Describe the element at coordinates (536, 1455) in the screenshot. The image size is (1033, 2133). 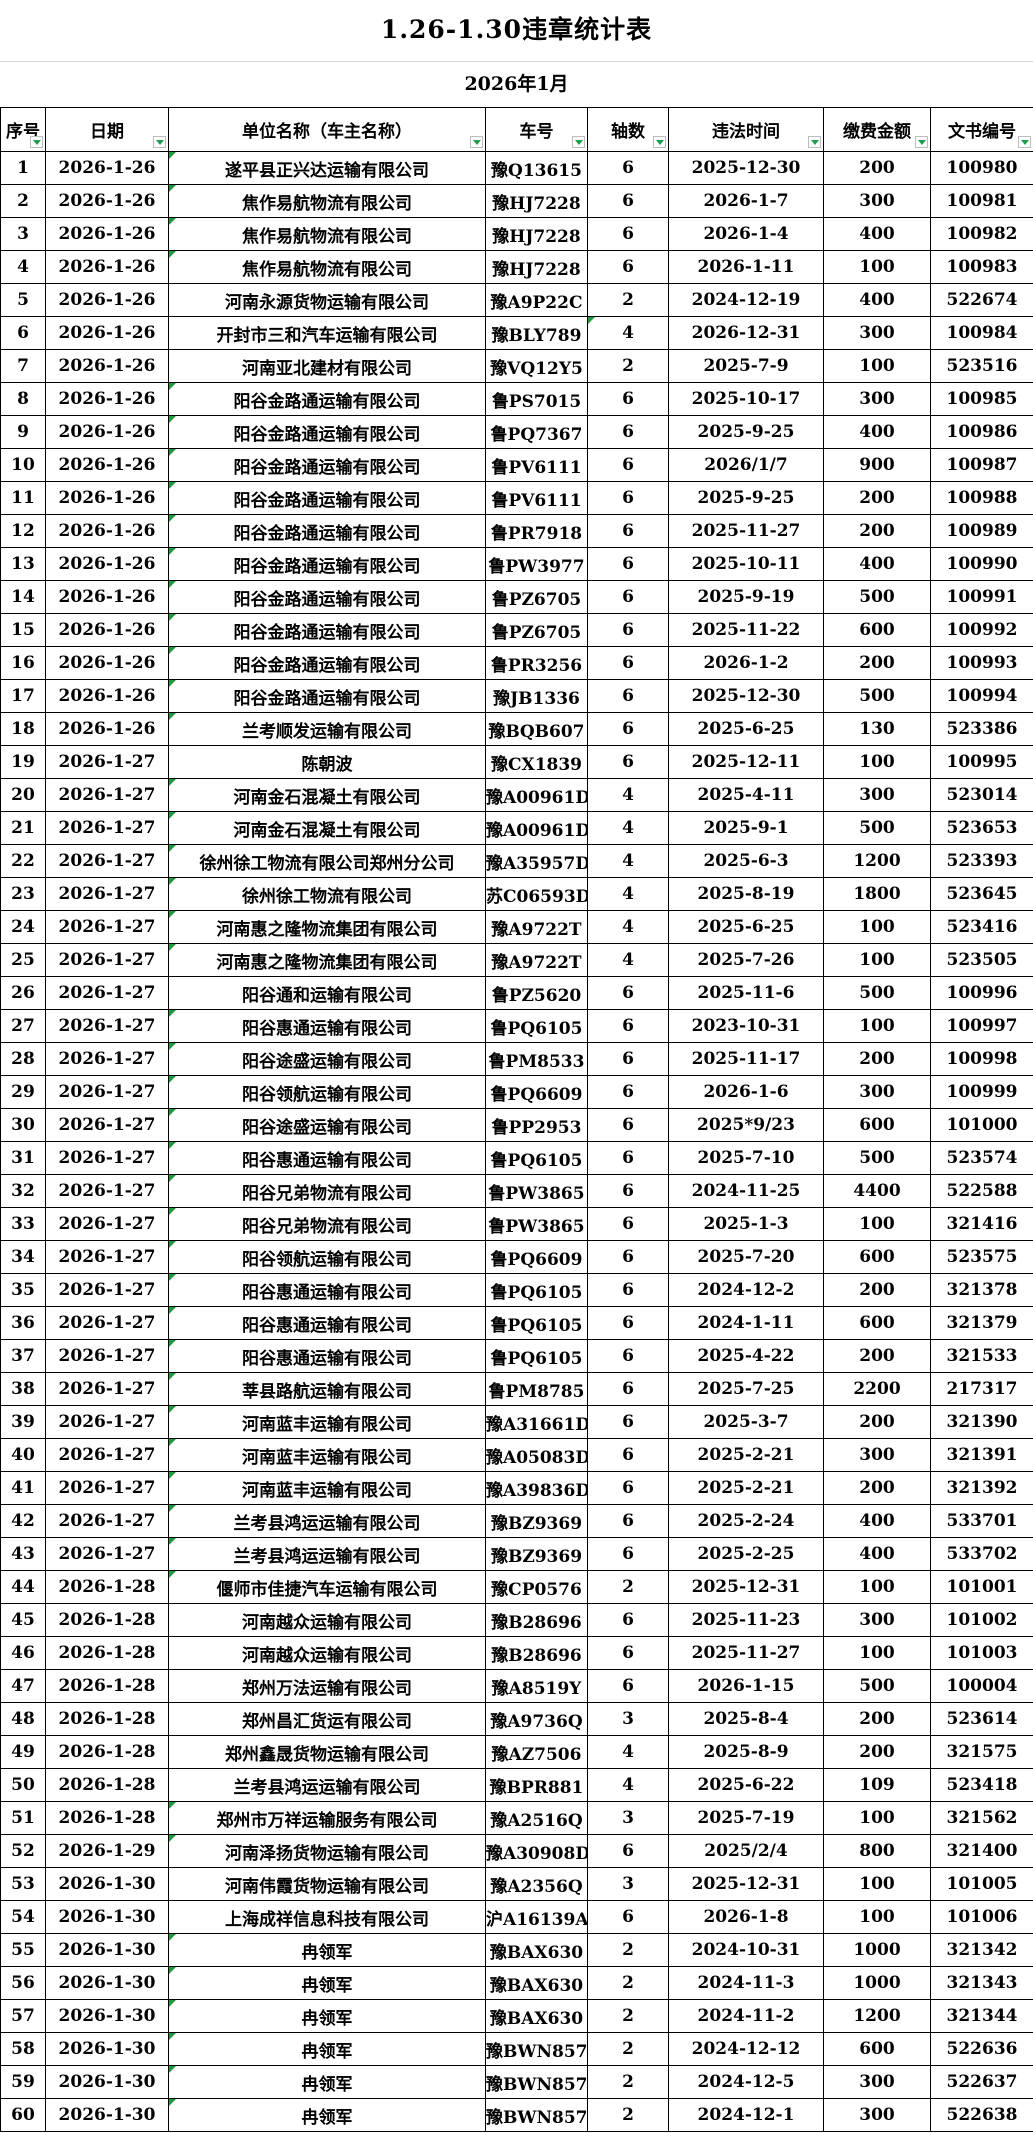
I see `cell-plate: 豫A05083D` at that location.